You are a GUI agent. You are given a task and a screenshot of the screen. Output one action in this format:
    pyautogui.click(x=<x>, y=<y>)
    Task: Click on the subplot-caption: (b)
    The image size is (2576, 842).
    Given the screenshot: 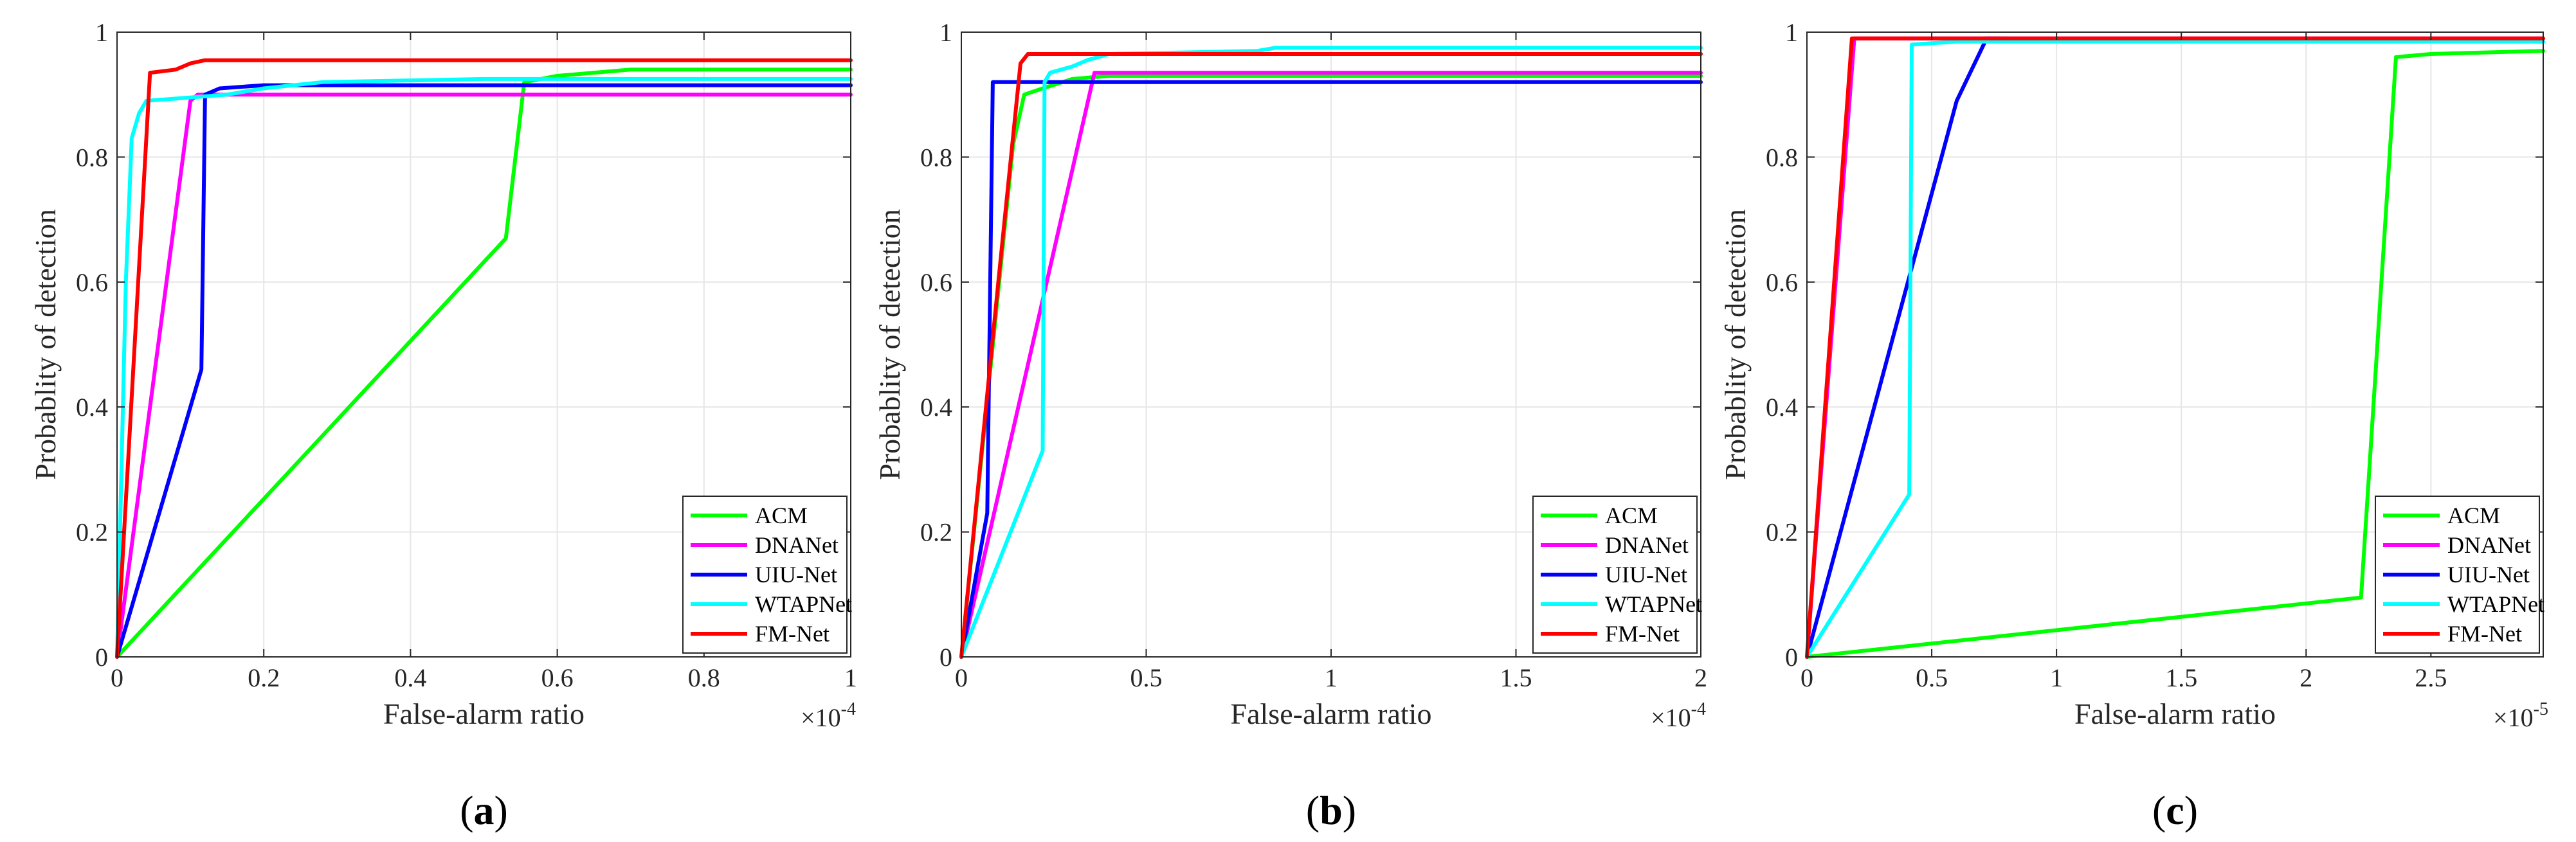 What is the action you would take?
    pyautogui.click(x=1331, y=810)
    